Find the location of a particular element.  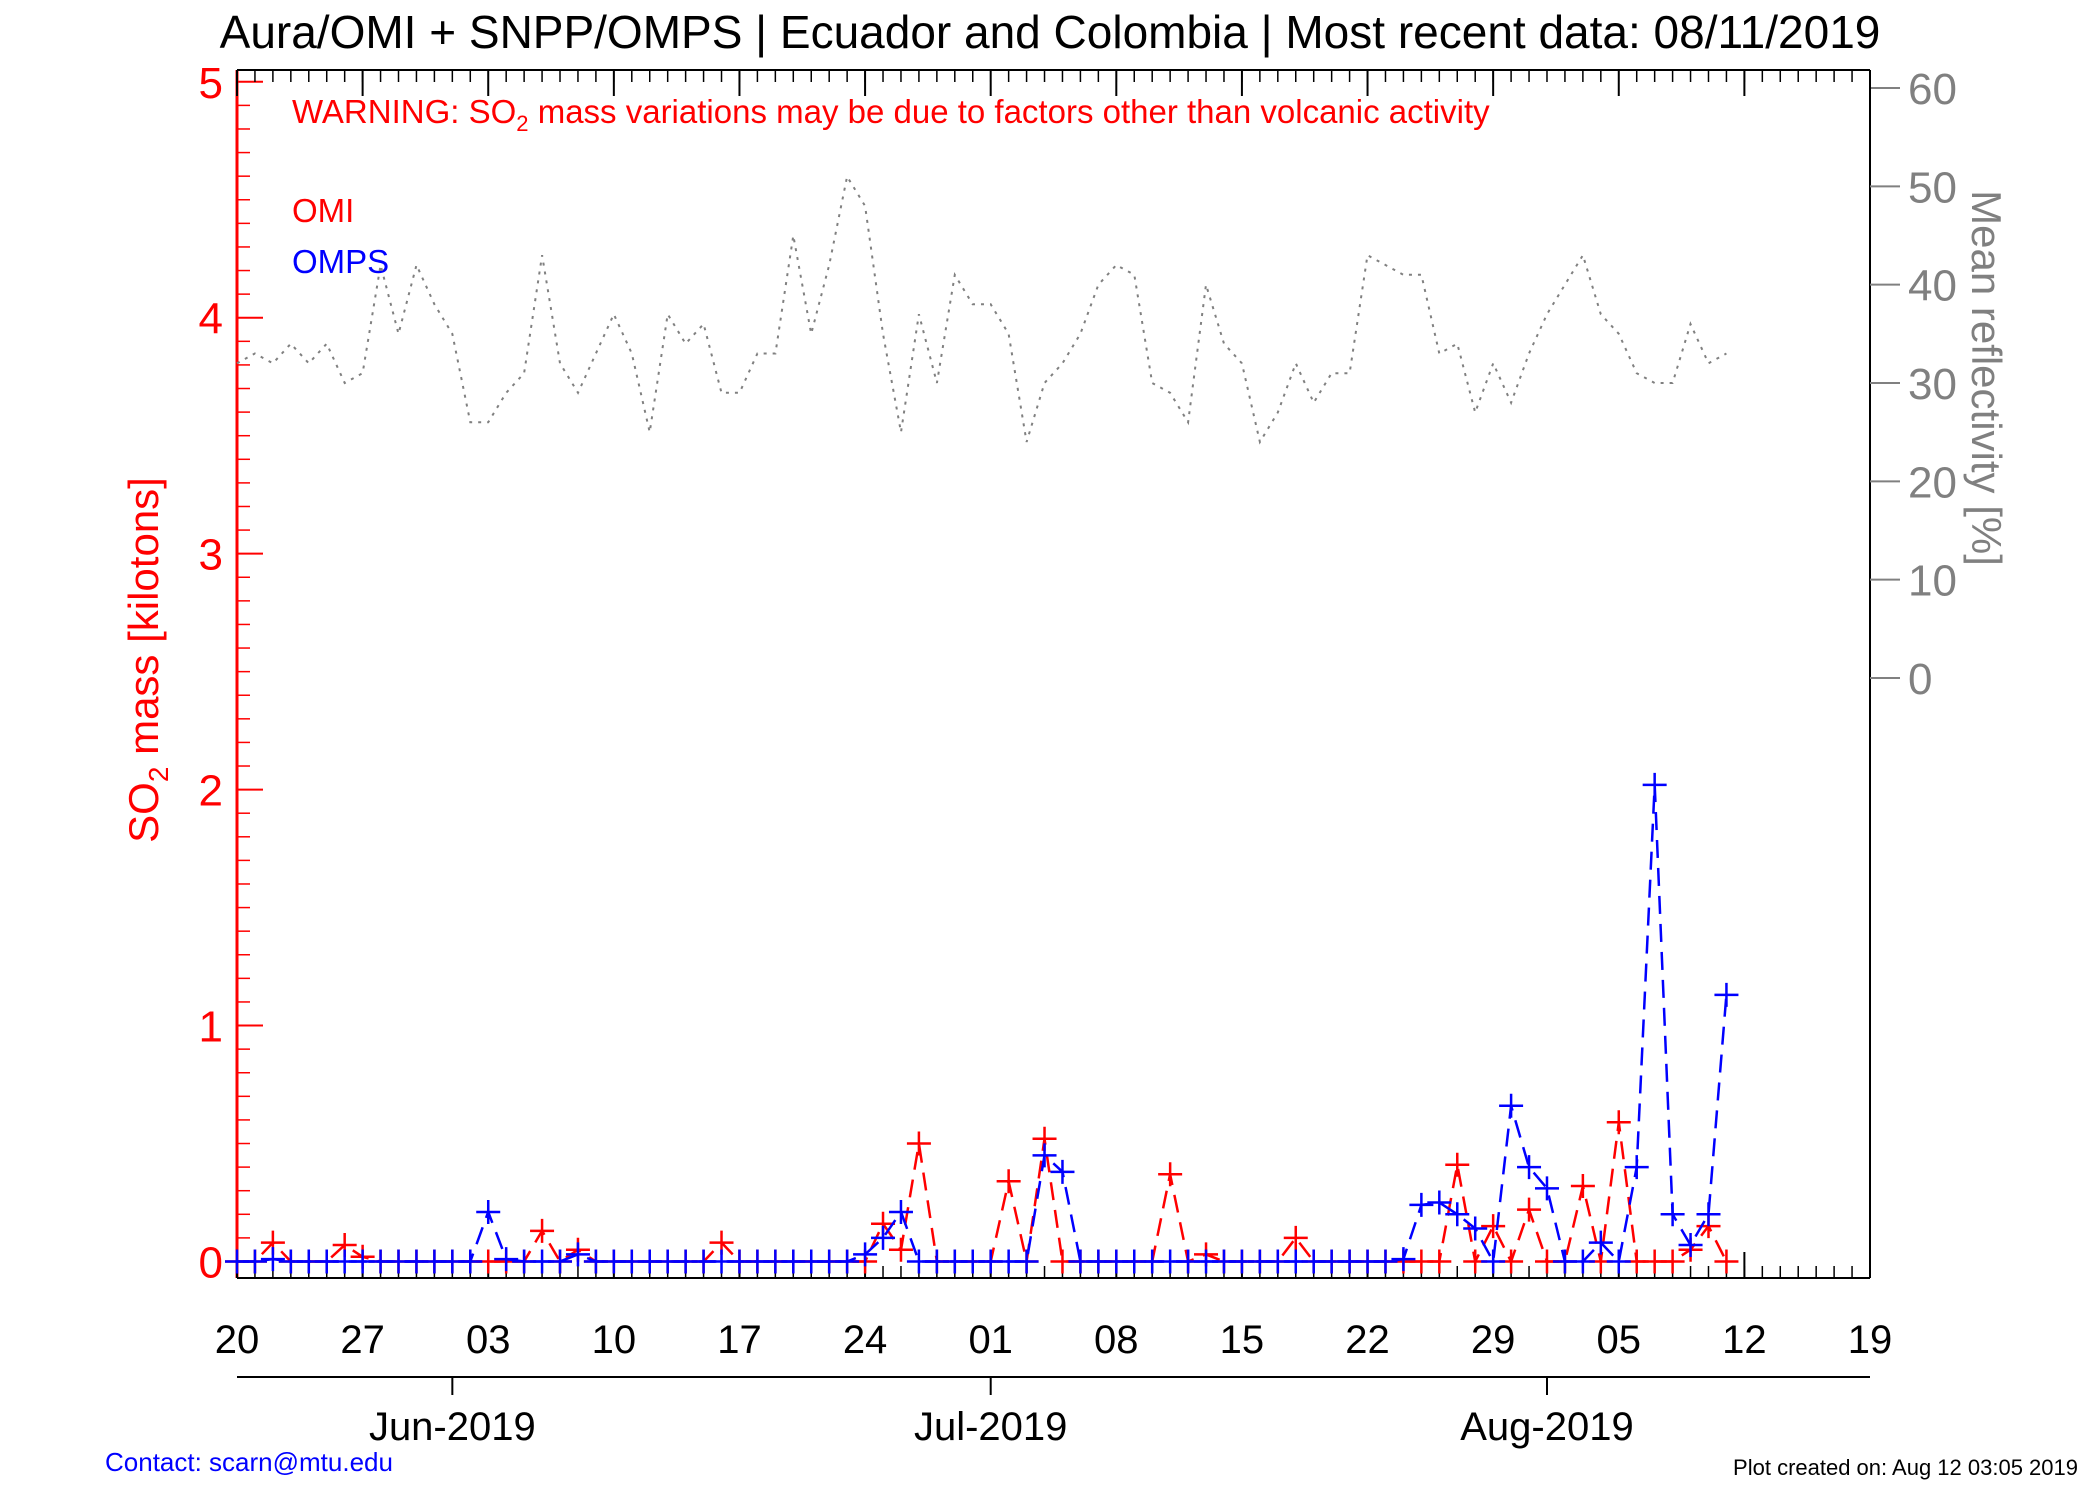

x-tick-label: 20 is located at coordinates (237, 1340).